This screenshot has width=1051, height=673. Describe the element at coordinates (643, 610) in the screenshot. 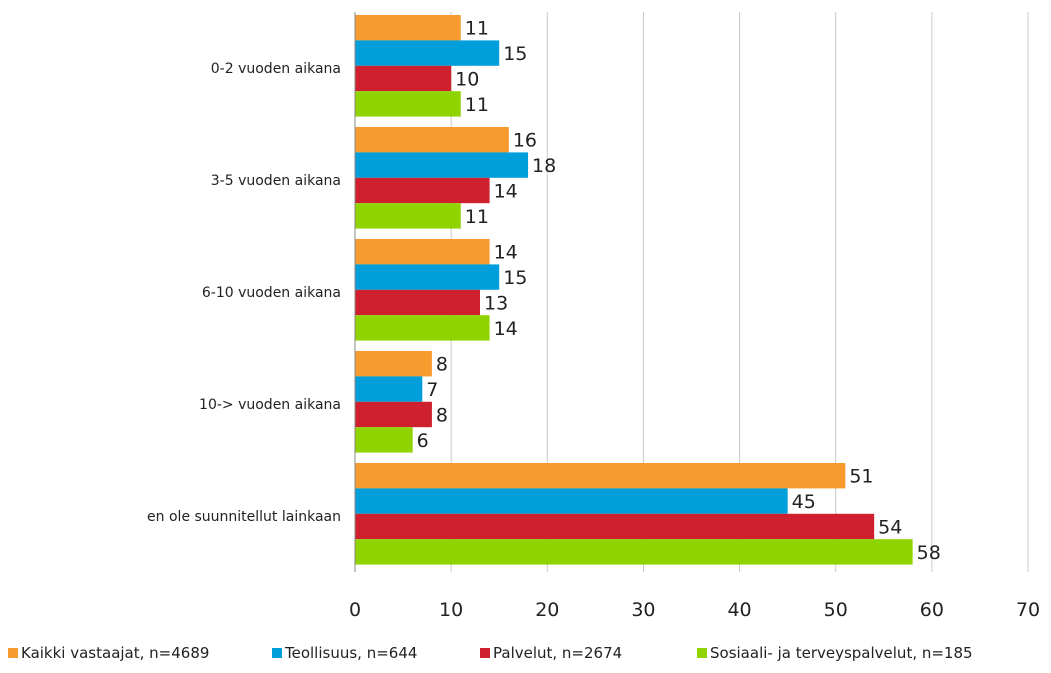

I see `x-tick-label: 30` at that location.